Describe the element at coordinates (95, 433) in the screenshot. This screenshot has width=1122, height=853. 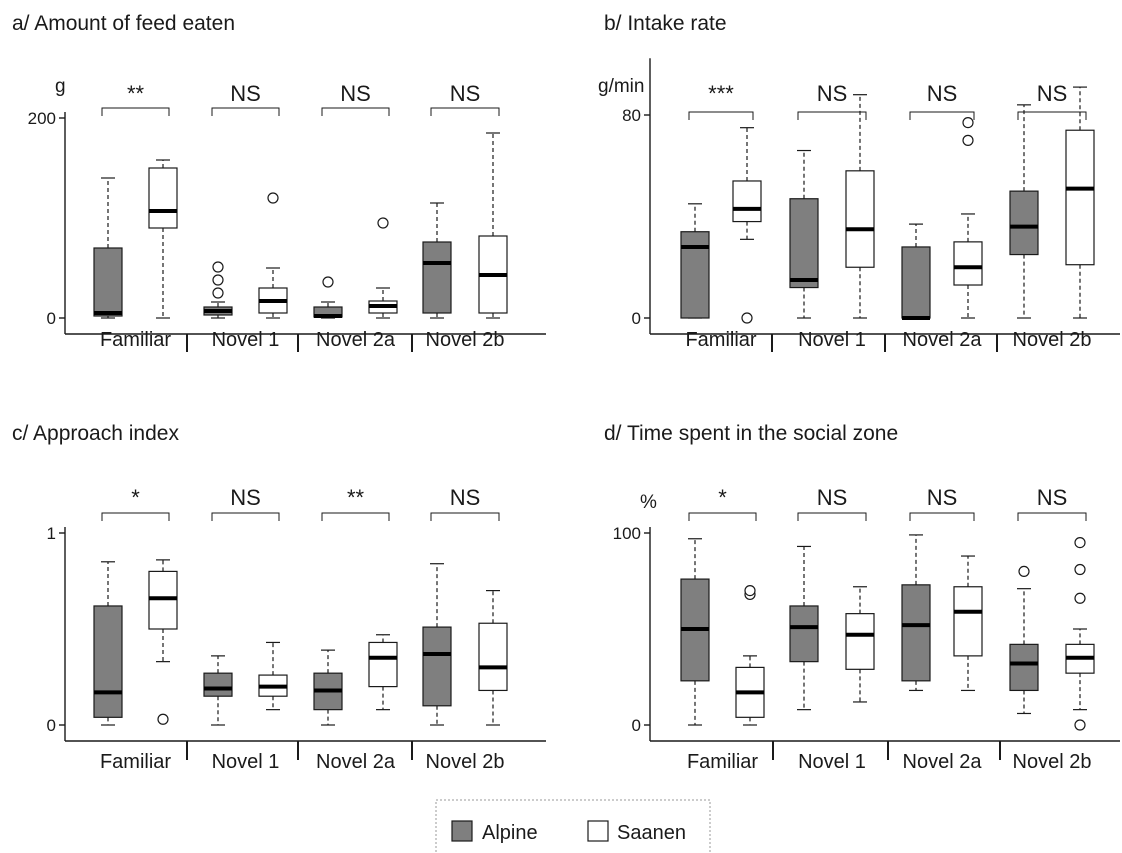
I see `chart-title: c/ Approach index` at that location.